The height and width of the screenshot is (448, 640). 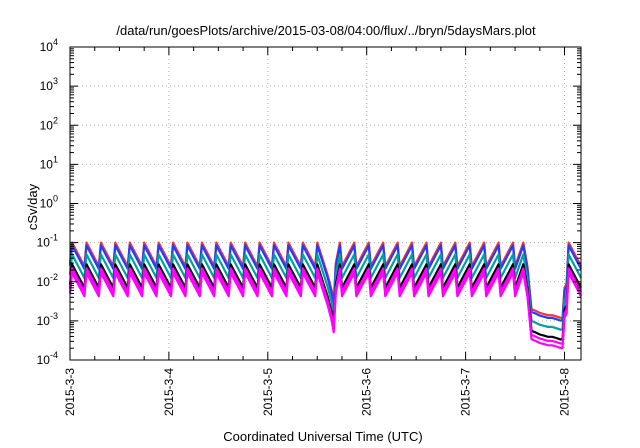 I want to click on x-tick-label: 2015-3-3, so click(x=70, y=392).